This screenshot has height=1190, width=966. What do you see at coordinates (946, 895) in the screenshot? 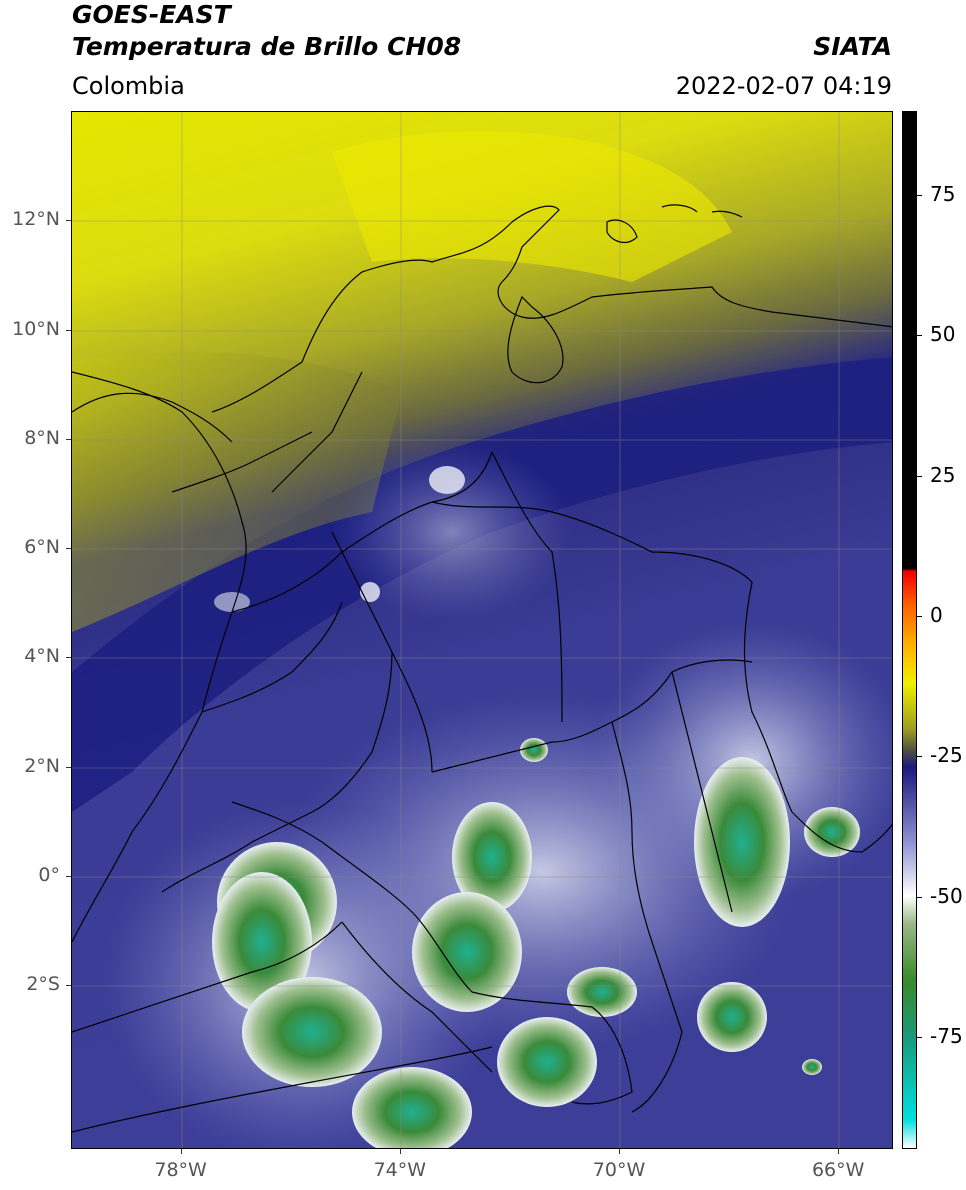
I see `colorbar-tick-label: -50` at bounding box center [946, 895].